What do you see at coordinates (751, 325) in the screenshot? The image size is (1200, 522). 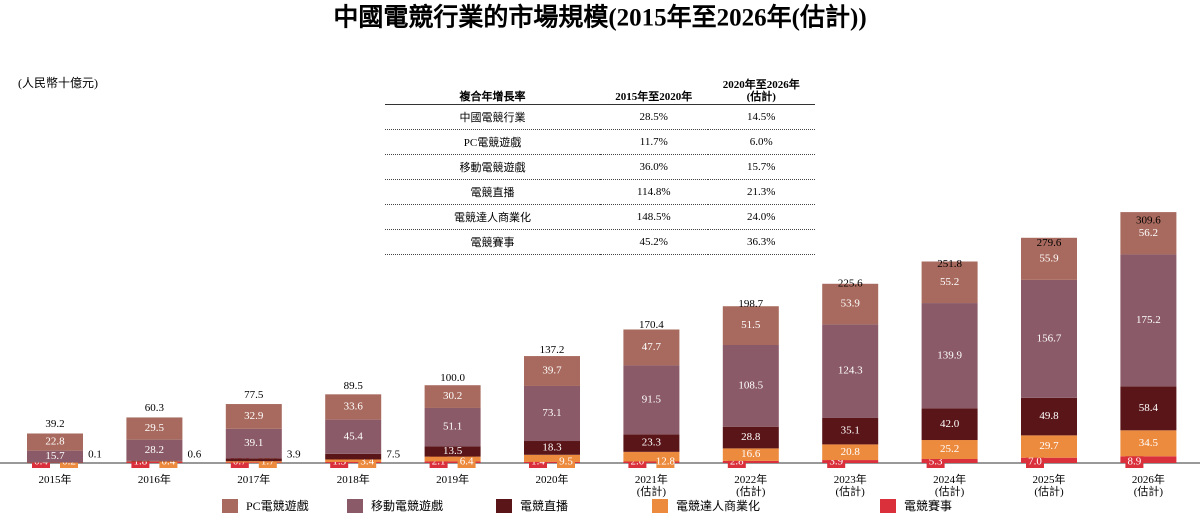 I see `value-label: 51.5` at bounding box center [751, 325].